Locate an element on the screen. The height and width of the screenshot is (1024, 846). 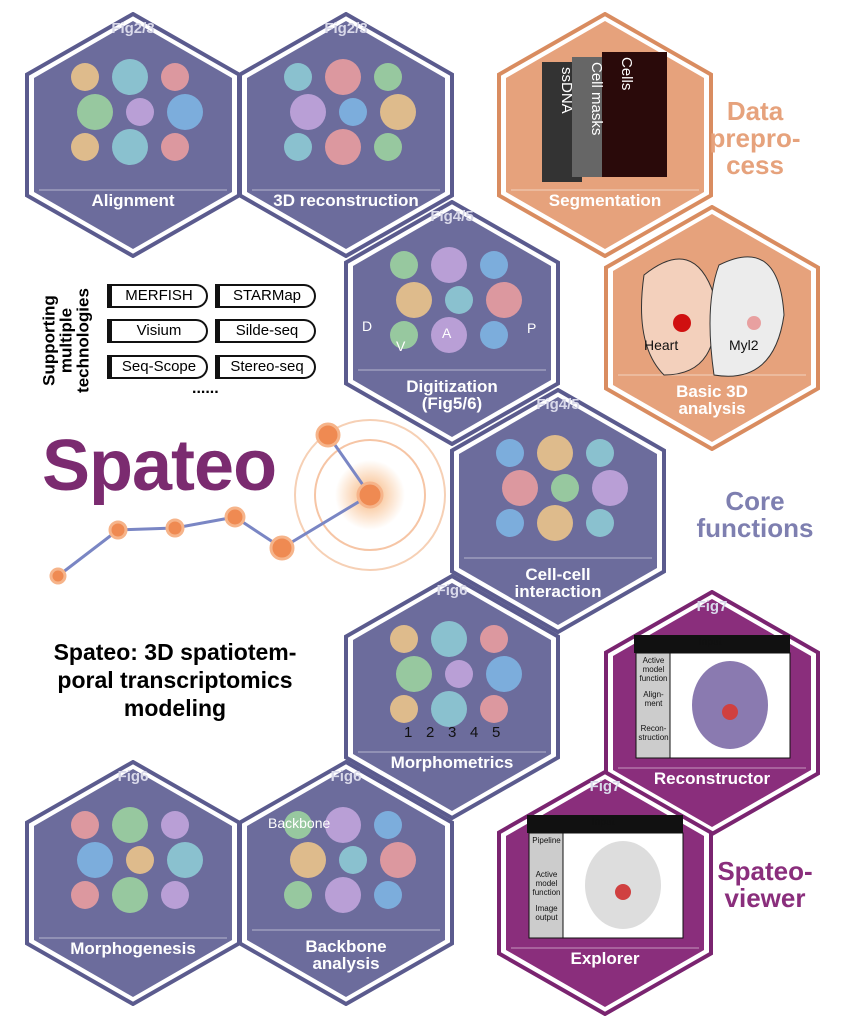
tech-stereo-seq: Stereo-seq is located at coordinates (265, 367).